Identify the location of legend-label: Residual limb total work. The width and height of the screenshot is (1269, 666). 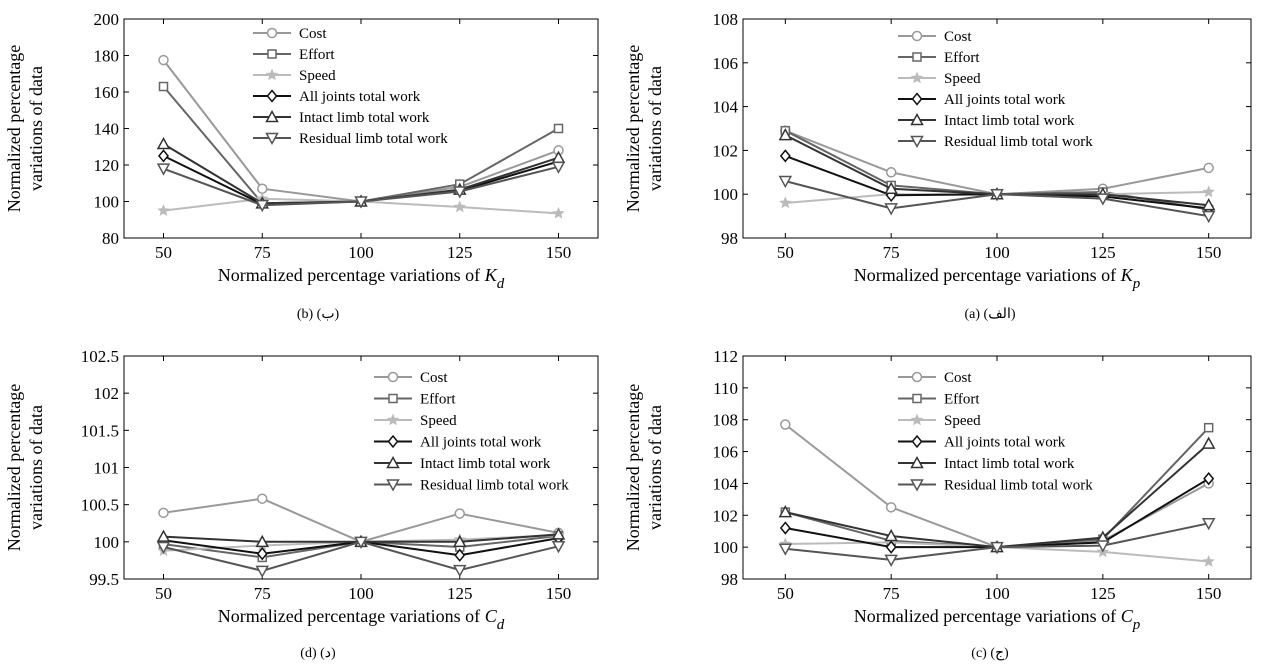
(373, 139).